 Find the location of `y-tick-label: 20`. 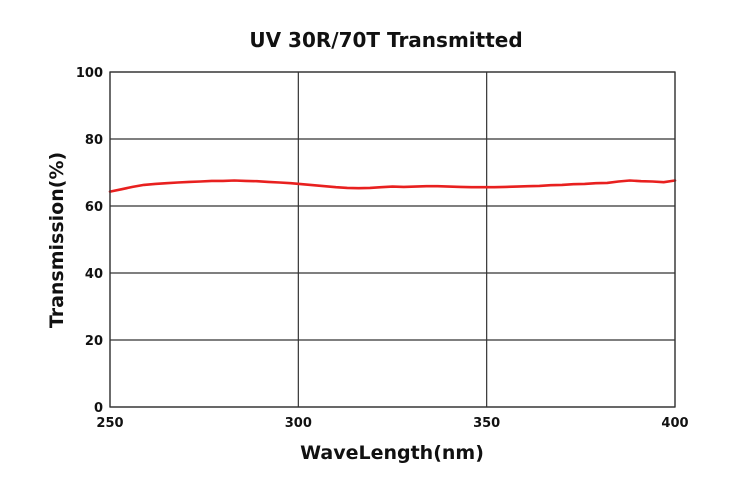

y-tick-label: 20 is located at coordinates (94, 341).